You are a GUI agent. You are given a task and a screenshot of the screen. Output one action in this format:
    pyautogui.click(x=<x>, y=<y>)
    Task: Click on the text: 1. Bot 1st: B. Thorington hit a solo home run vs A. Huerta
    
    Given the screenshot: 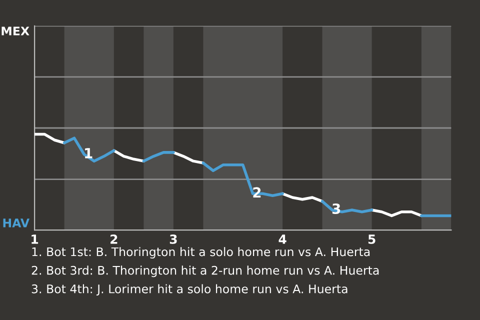 What is the action you would take?
    pyautogui.click(x=201, y=253)
    